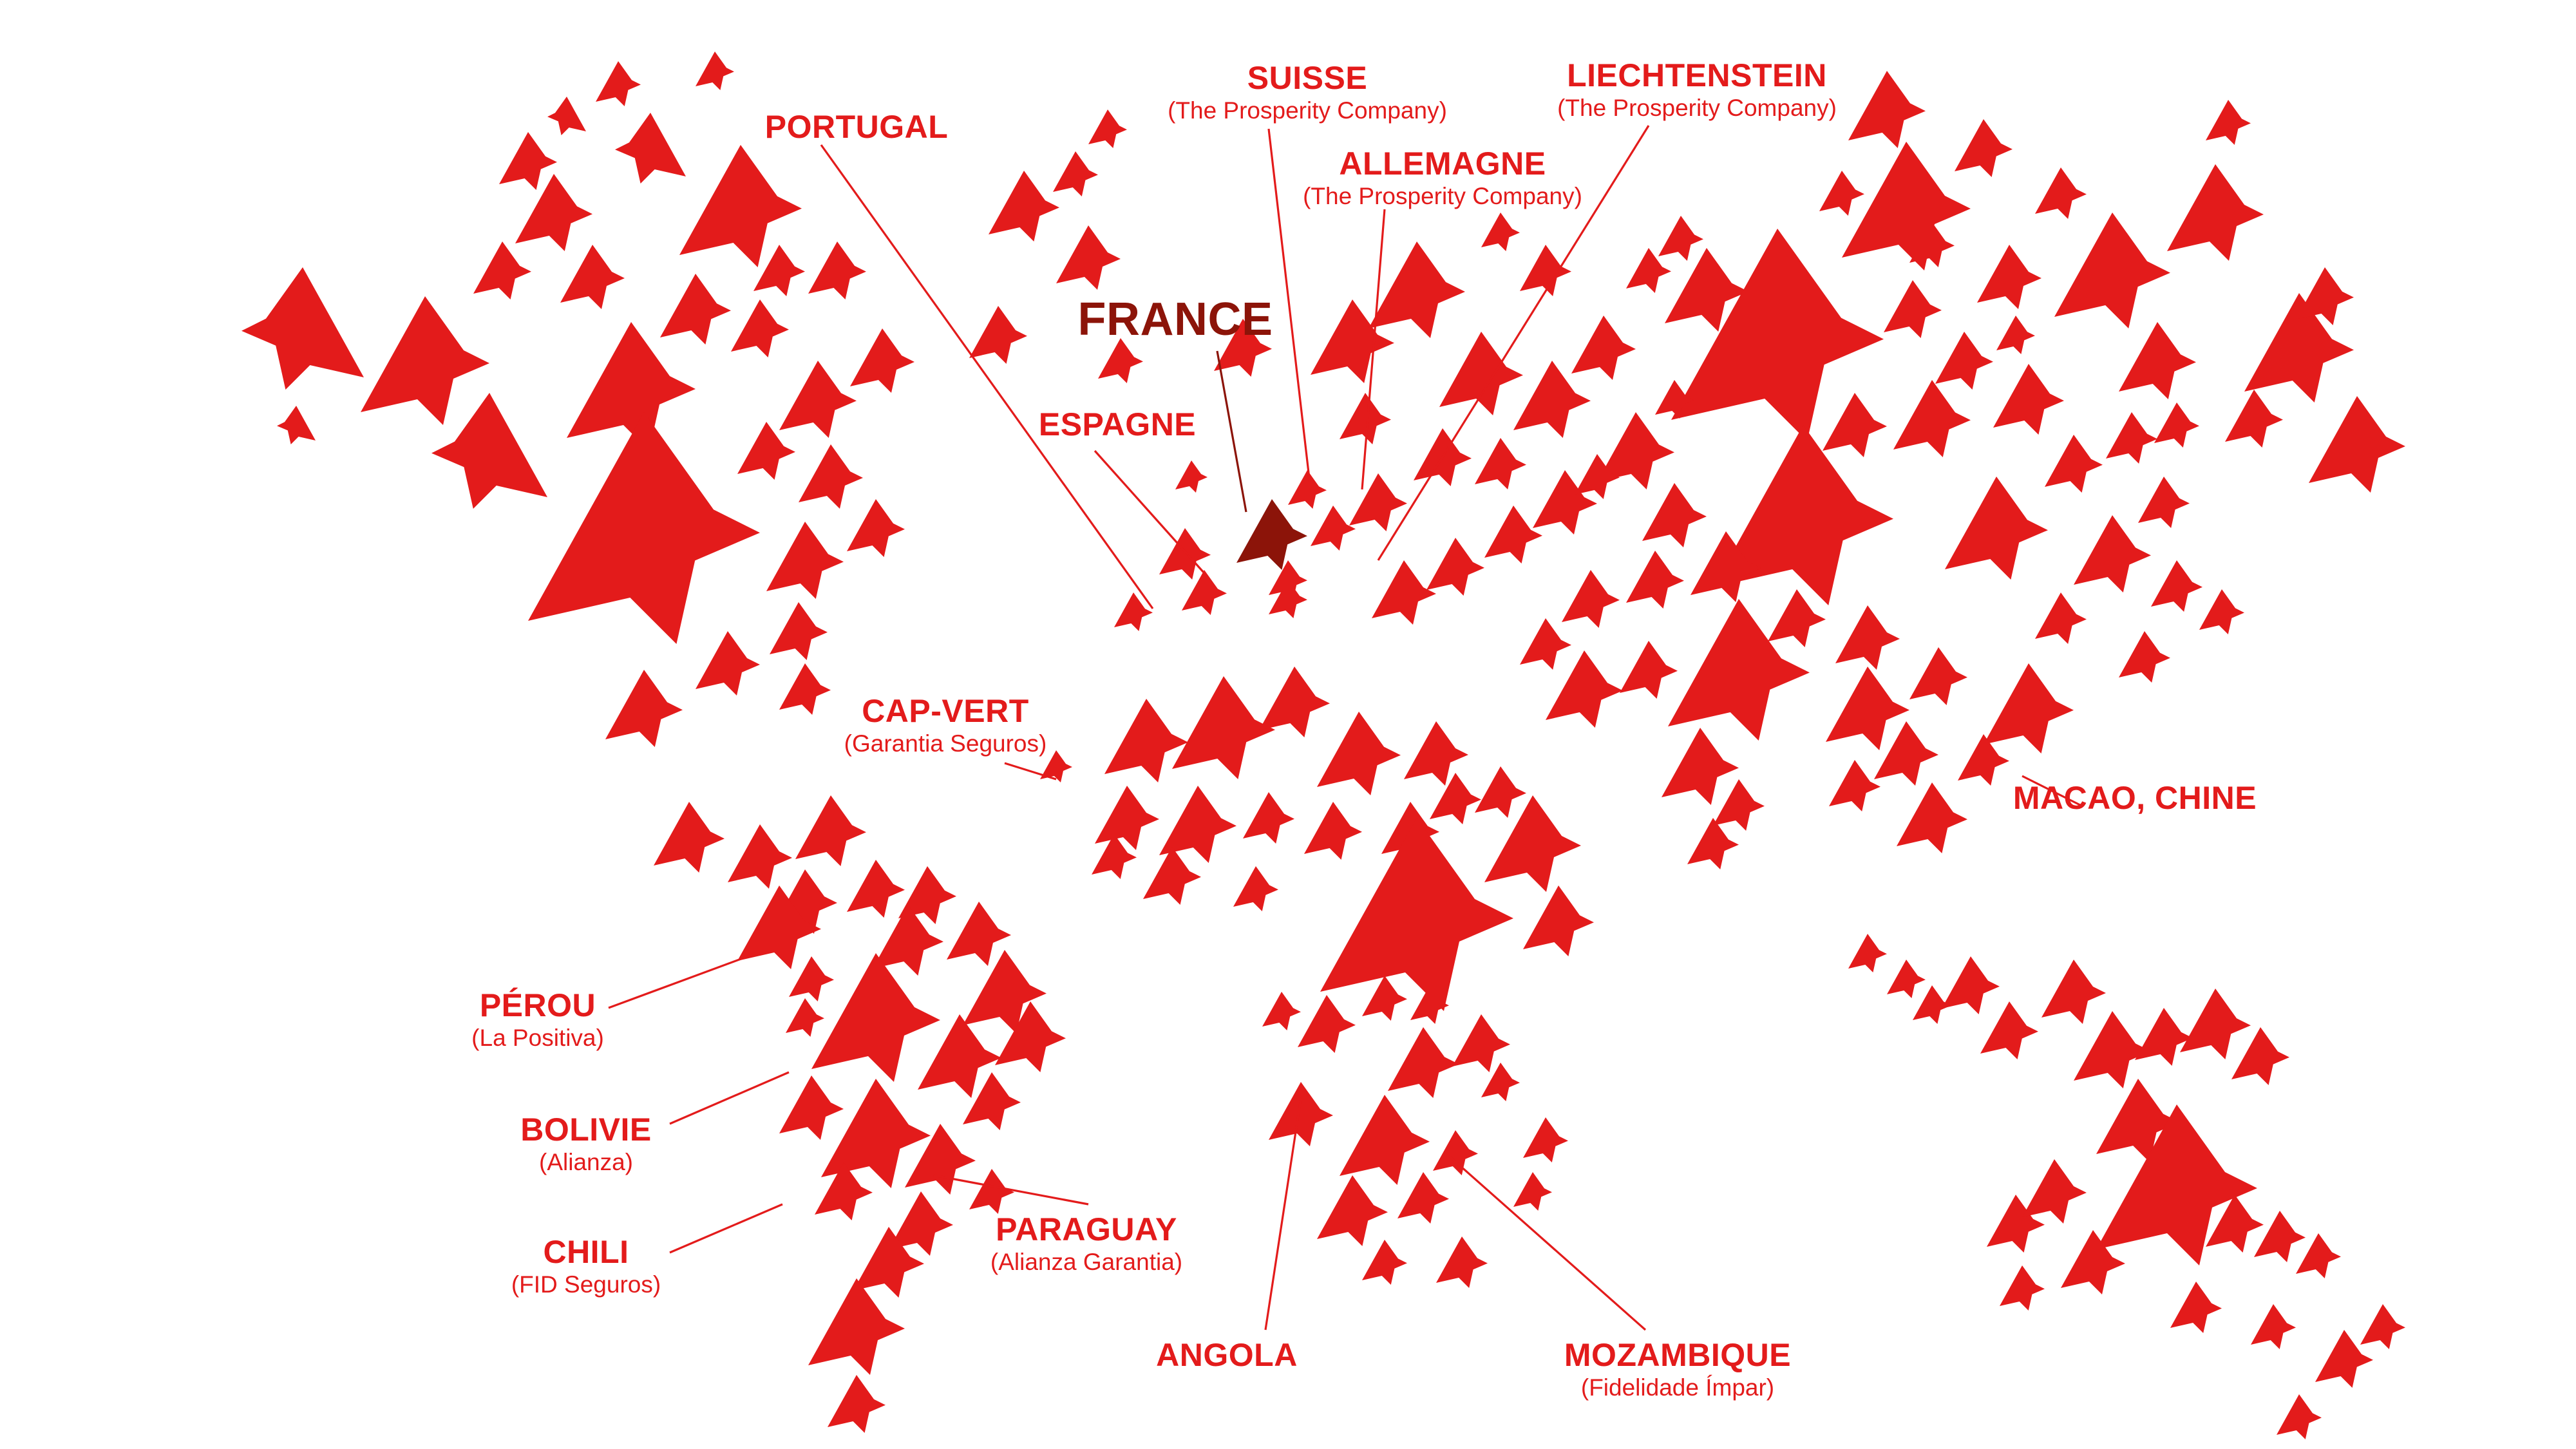  I want to click on country-name: LIECHTENSTEIN, so click(1697, 75).